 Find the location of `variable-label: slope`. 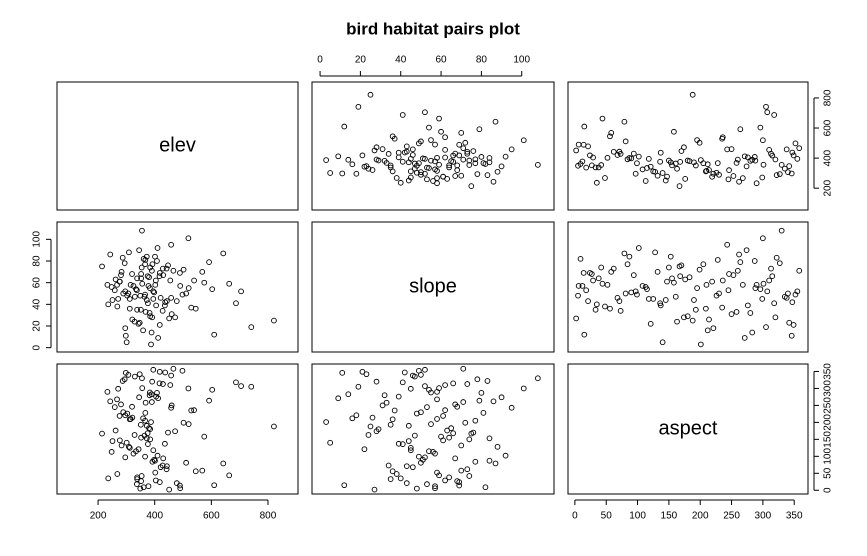

variable-label: slope is located at coordinates (433, 286).